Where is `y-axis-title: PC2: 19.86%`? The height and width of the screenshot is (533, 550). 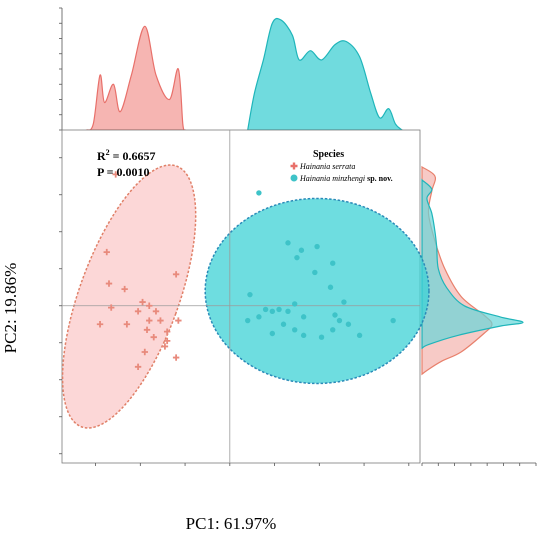 y-axis-title: PC2: 19.86% is located at coordinates (10, 308).